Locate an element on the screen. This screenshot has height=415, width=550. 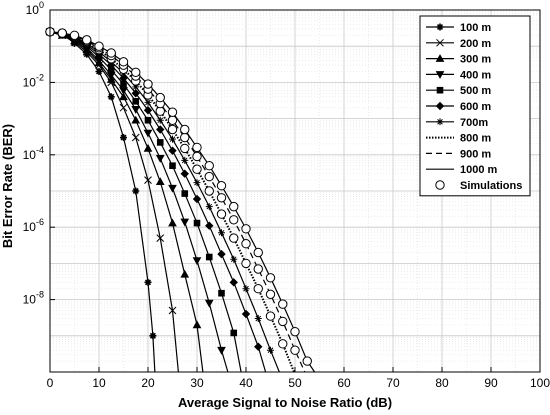
legend-label: 100 m is located at coordinates (475, 28).